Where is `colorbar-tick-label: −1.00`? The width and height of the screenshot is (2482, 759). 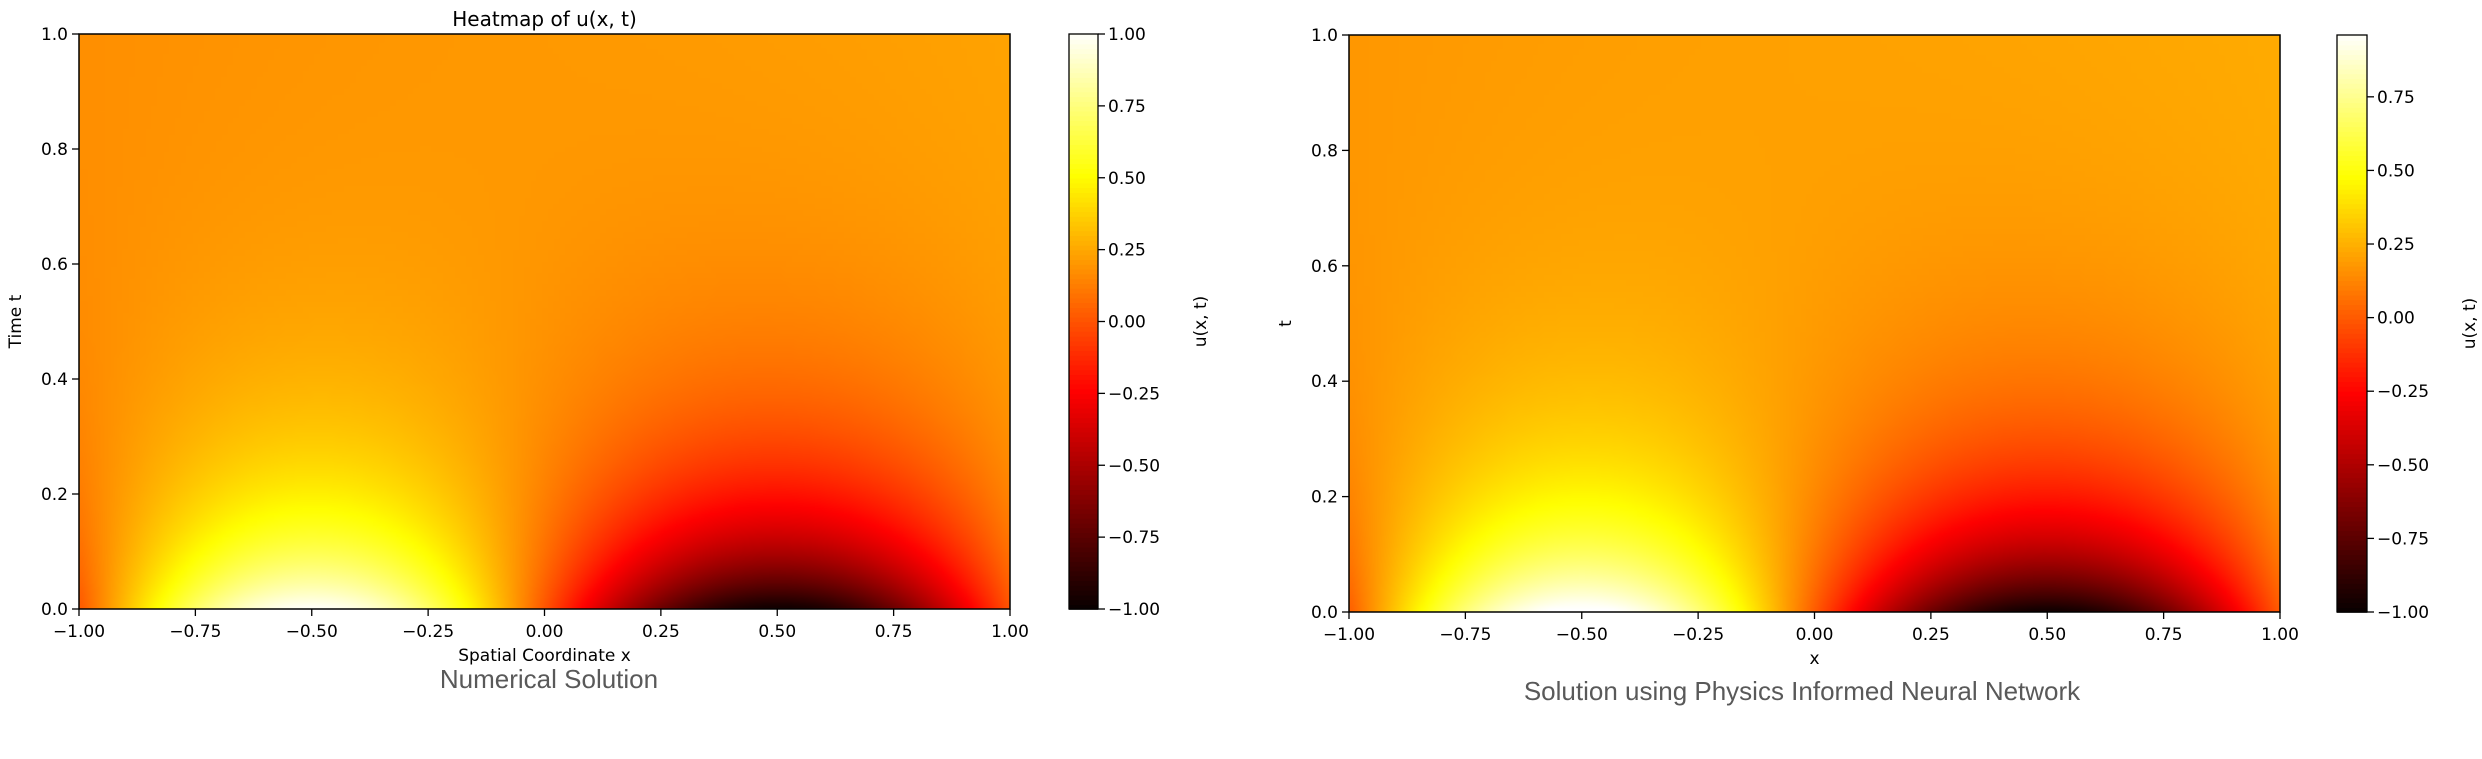 colorbar-tick-label: −1.00 is located at coordinates (1134, 610).